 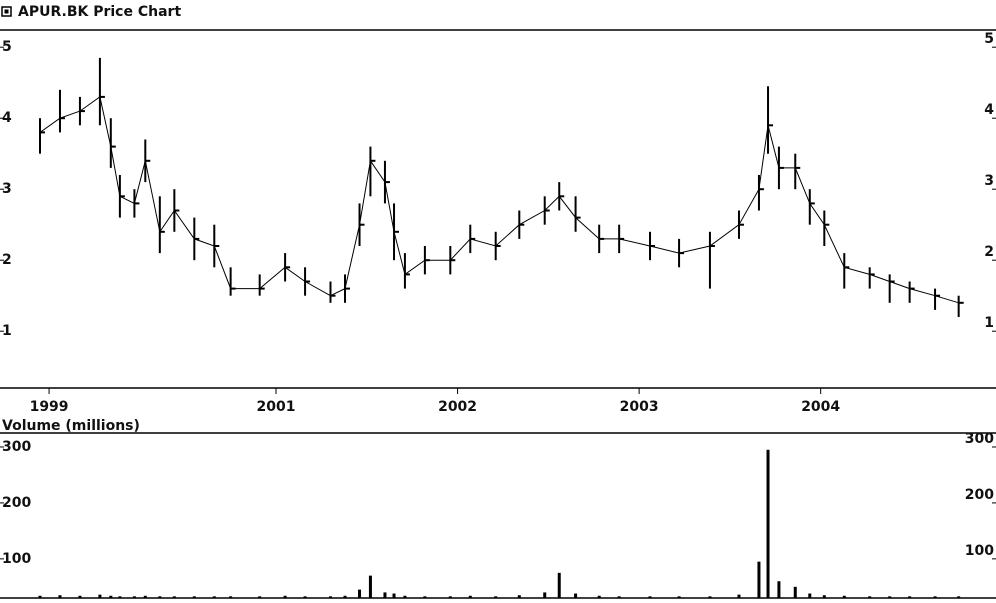 I want to click on y2-tick-label: 4, so click(x=989, y=110).